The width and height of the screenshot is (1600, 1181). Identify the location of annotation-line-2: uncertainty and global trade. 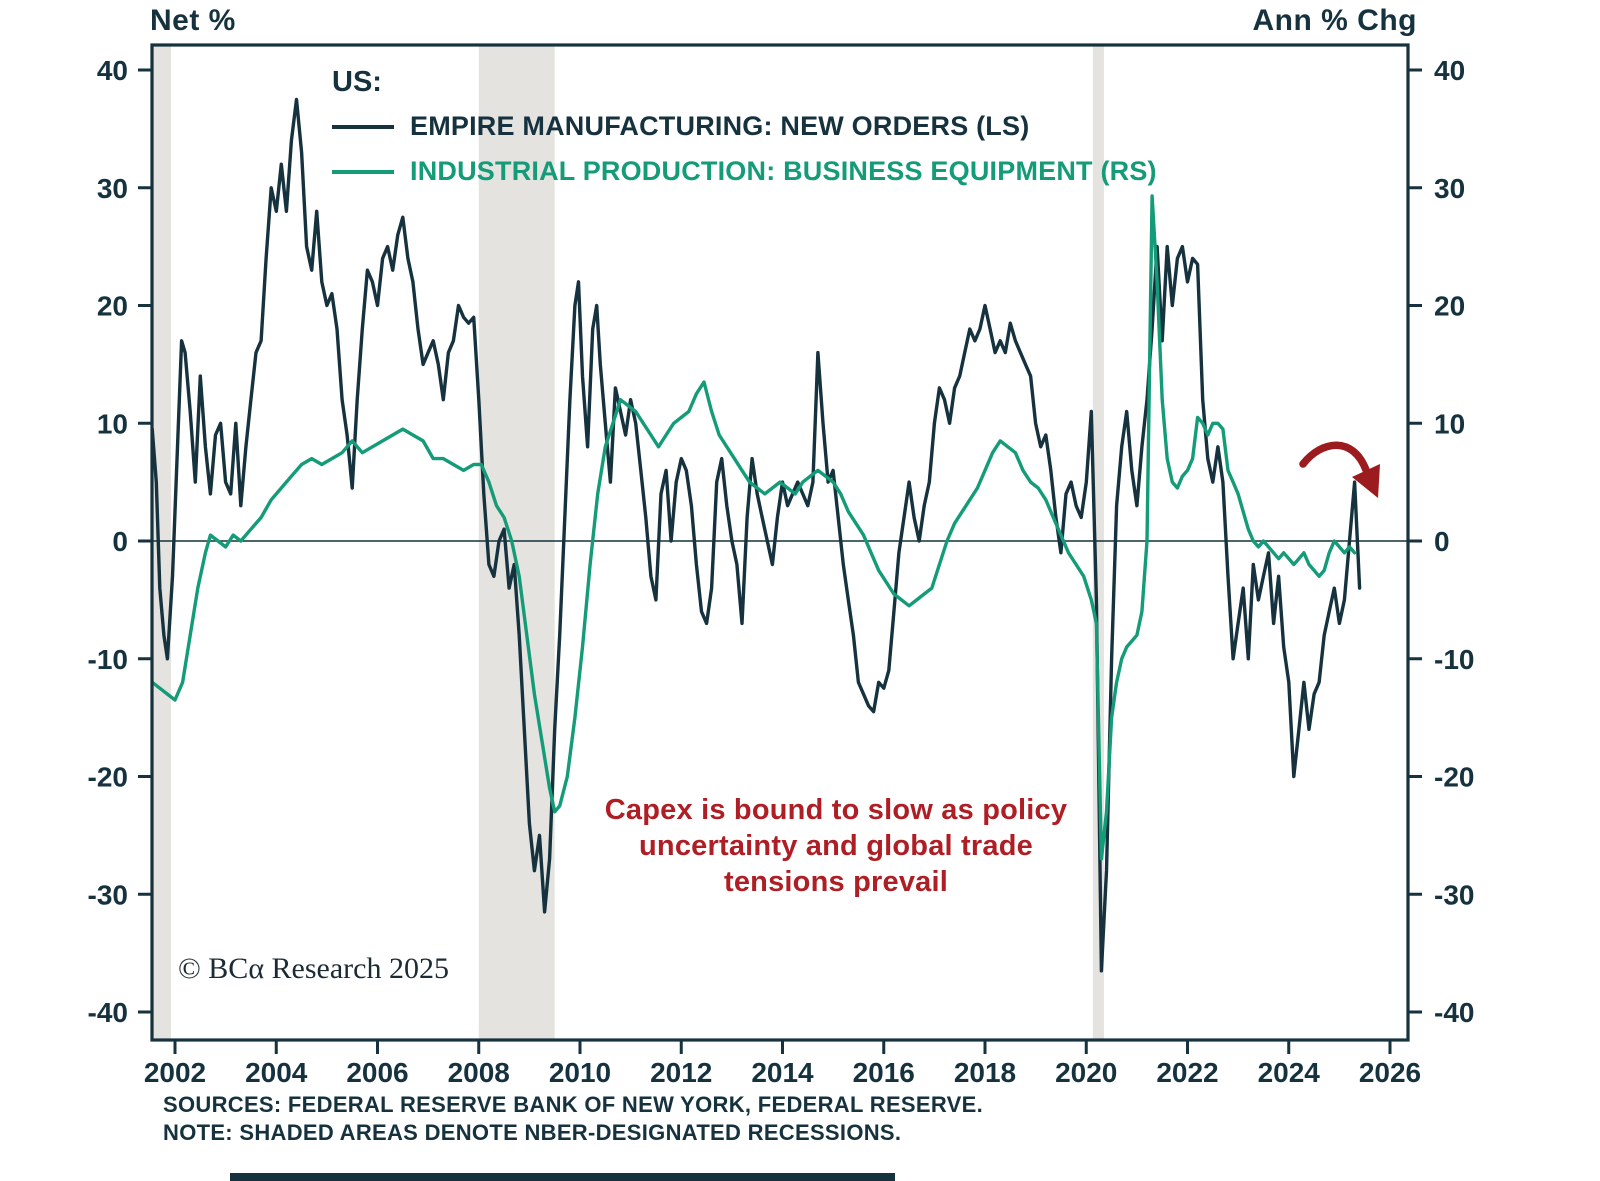
(836, 846).